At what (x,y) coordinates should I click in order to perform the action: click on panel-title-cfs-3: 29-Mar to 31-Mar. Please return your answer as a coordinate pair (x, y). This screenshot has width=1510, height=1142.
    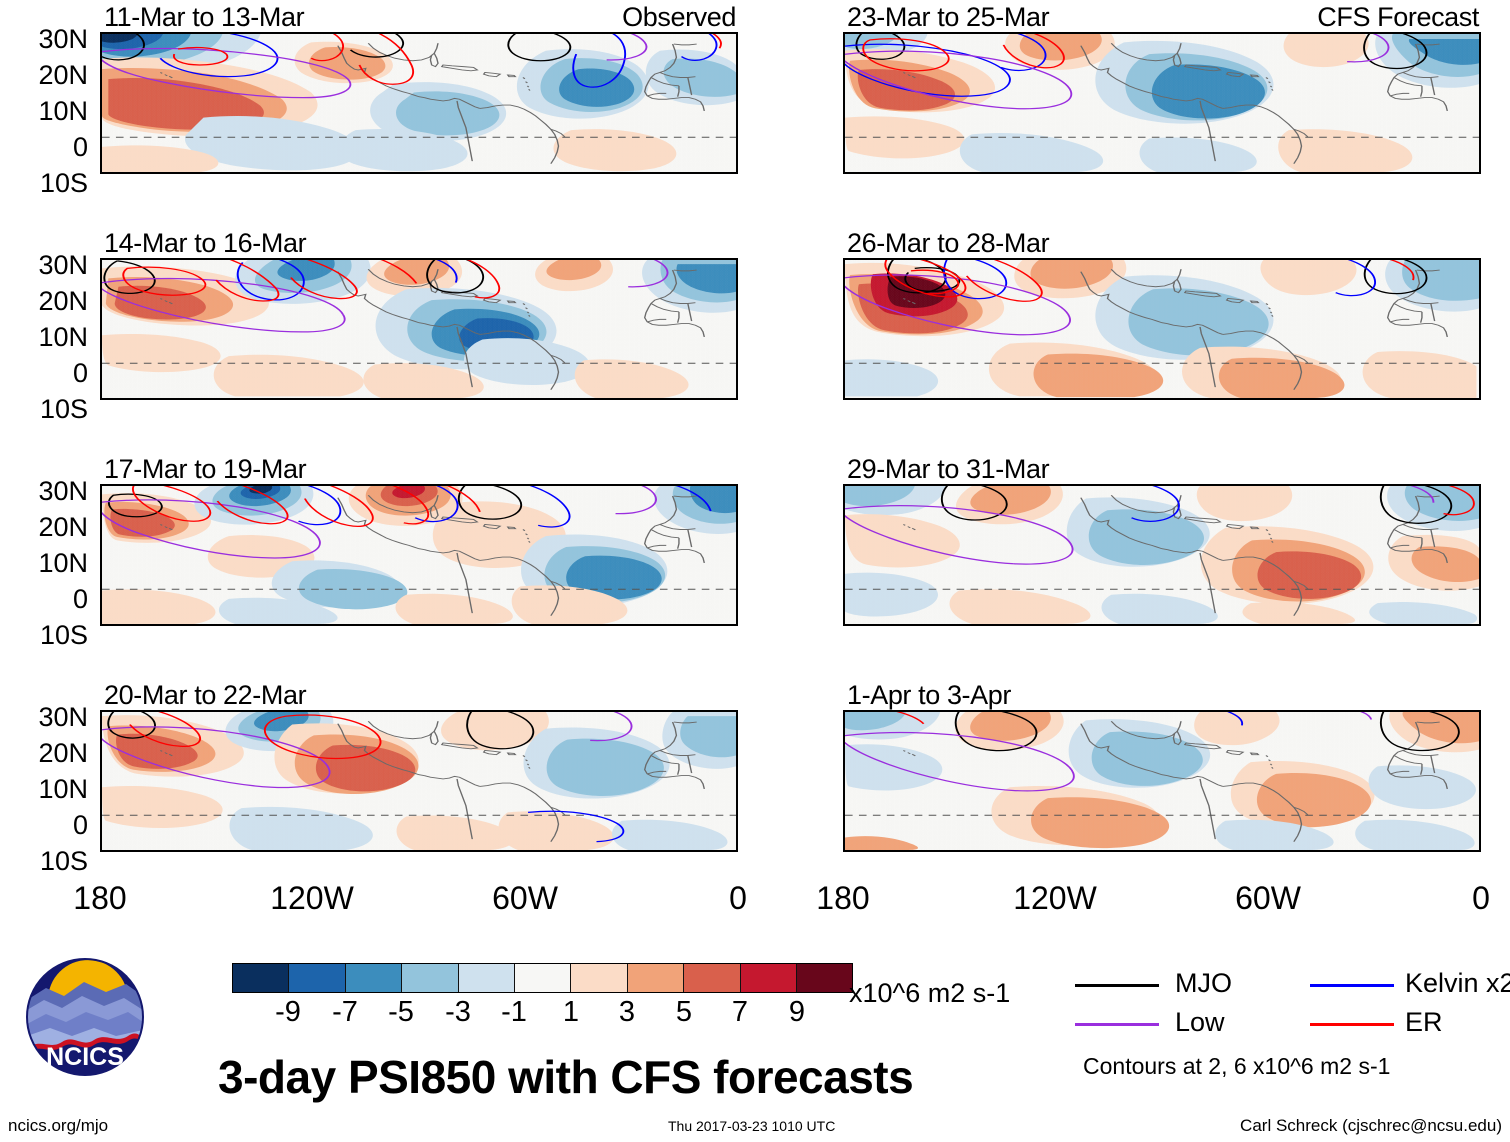
    Looking at the image, I should click on (948, 469).